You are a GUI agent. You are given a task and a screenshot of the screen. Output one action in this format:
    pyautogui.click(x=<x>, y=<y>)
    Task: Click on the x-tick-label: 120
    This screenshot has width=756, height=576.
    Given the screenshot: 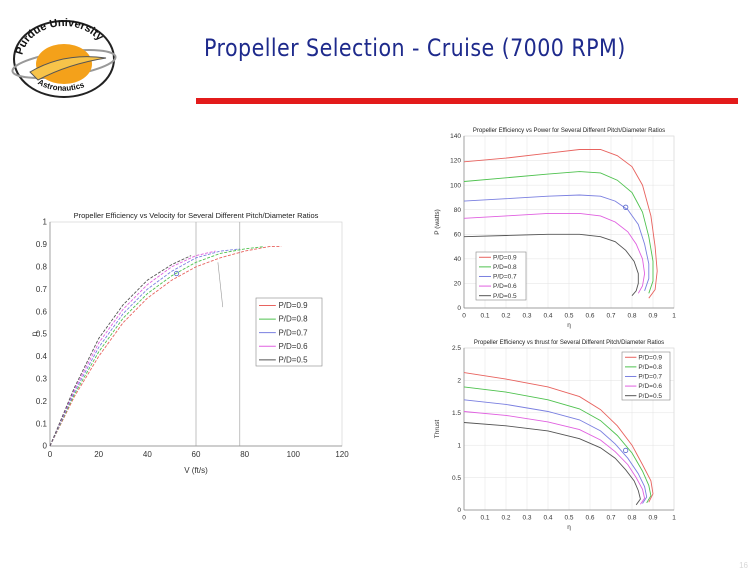 What is the action you would take?
    pyautogui.click(x=342, y=454)
    